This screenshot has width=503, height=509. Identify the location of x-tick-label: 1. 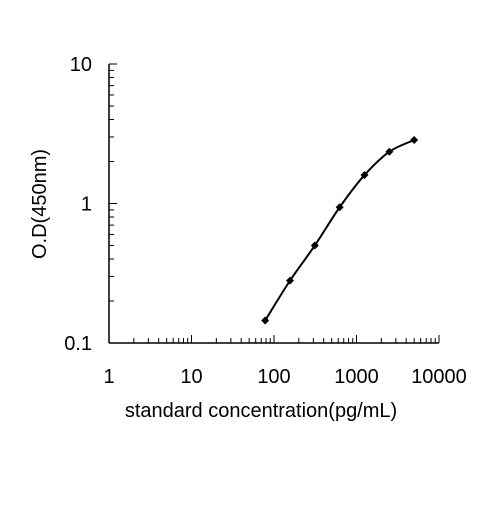
(108, 377).